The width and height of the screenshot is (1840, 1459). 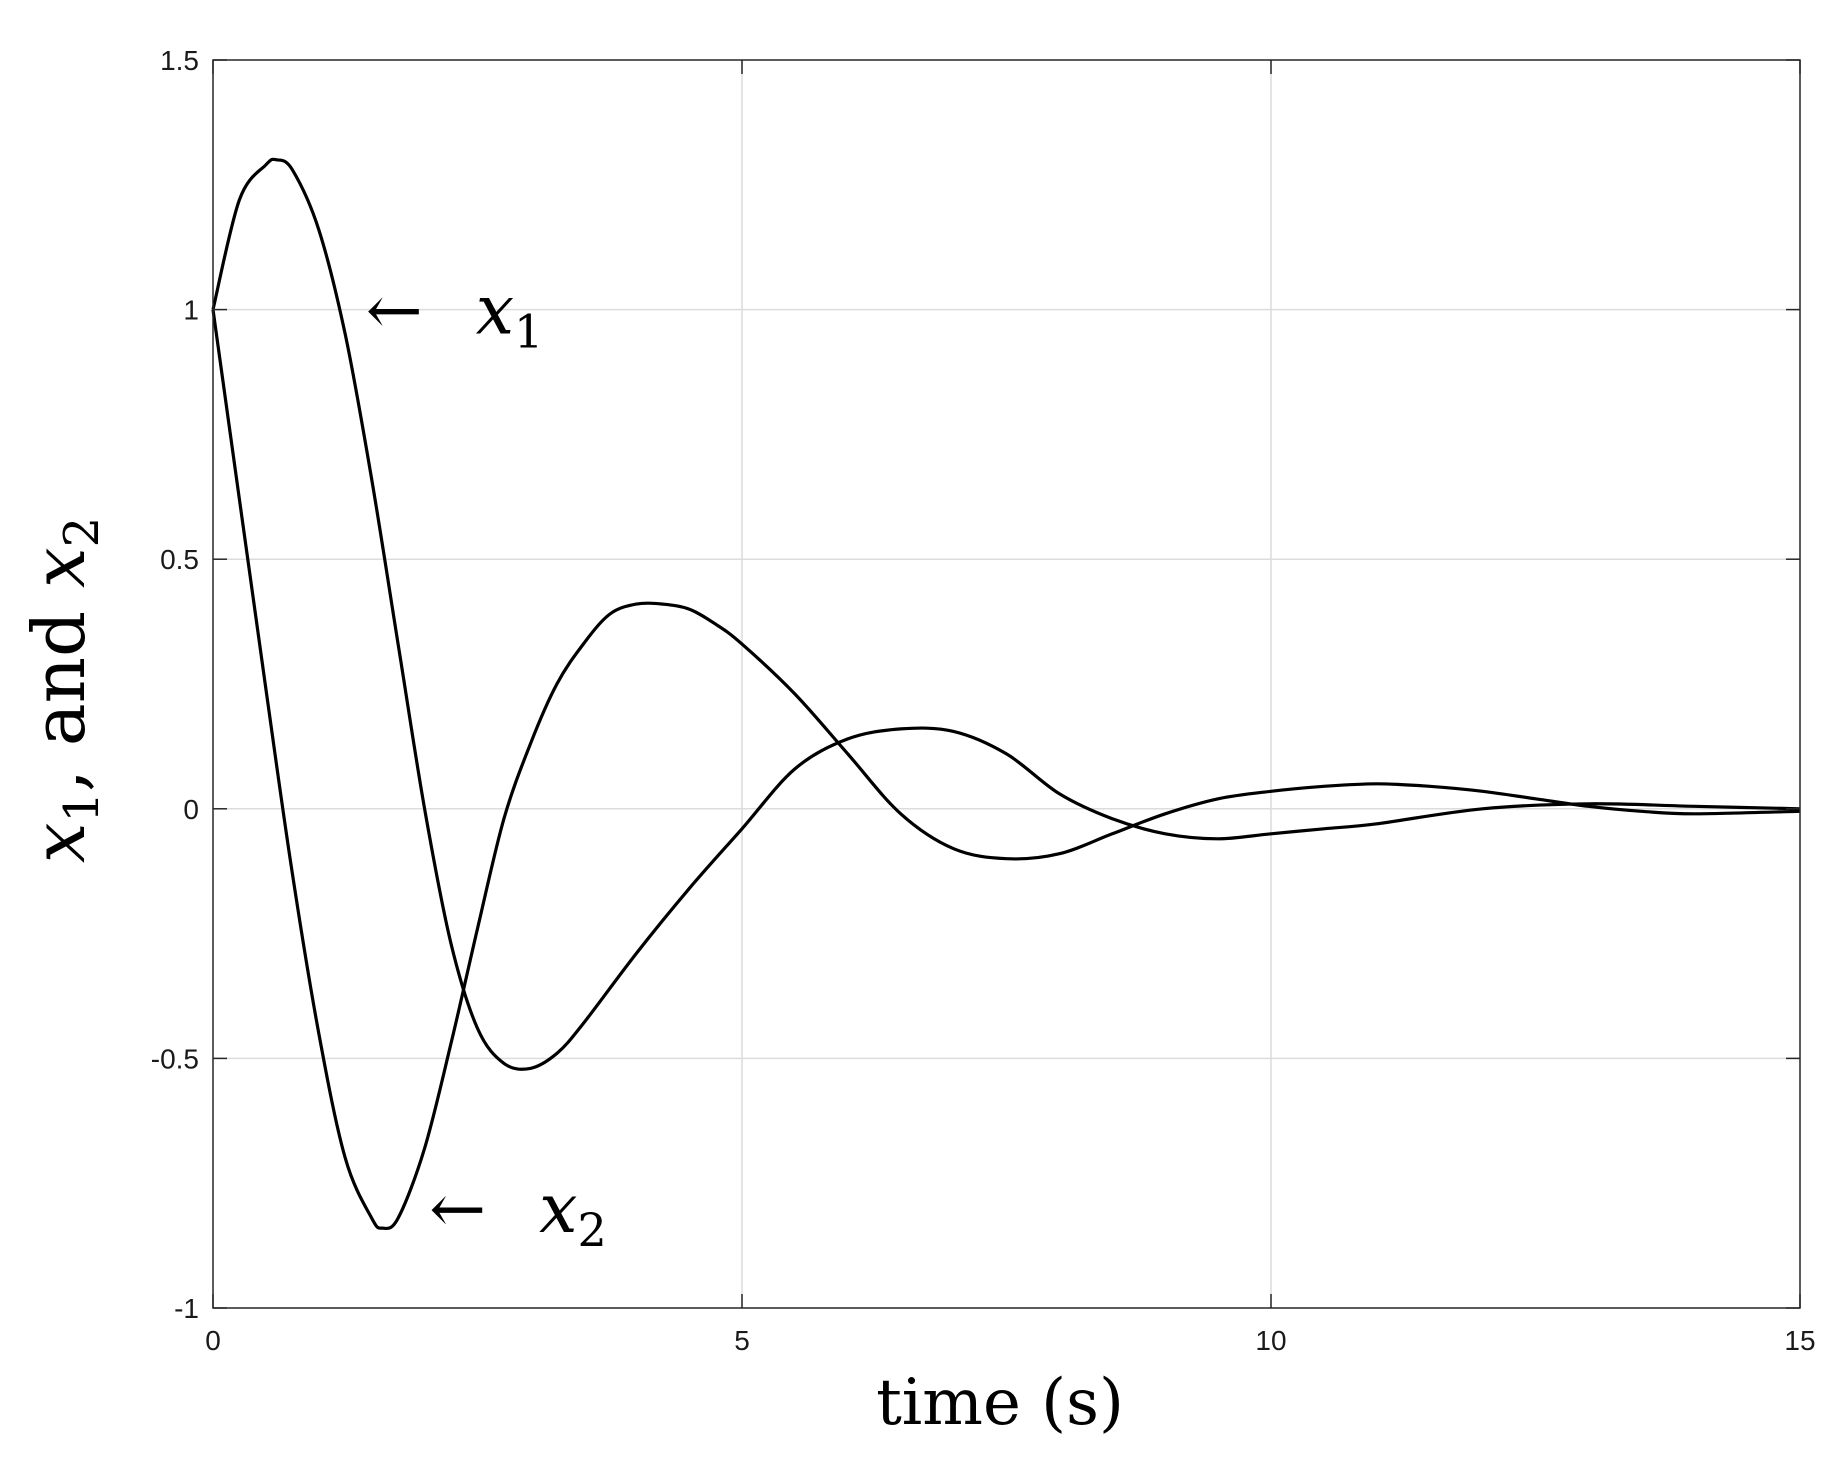 I want to click on annotation-label: x2, so click(x=573, y=1213).